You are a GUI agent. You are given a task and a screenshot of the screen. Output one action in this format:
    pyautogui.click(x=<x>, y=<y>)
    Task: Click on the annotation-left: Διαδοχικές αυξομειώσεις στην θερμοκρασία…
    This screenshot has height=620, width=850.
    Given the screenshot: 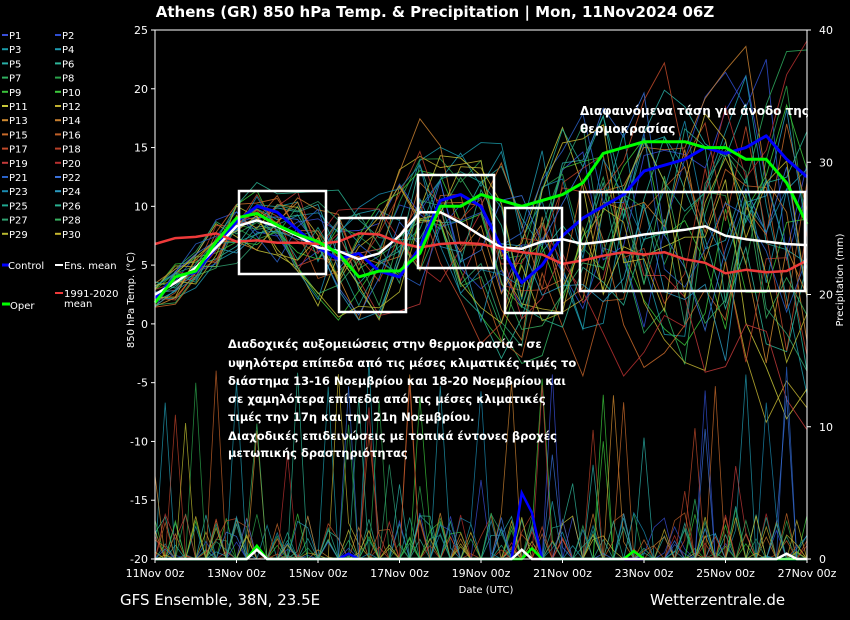 What is the action you would take?
    pyautogui.click(x=402, y=398)
    